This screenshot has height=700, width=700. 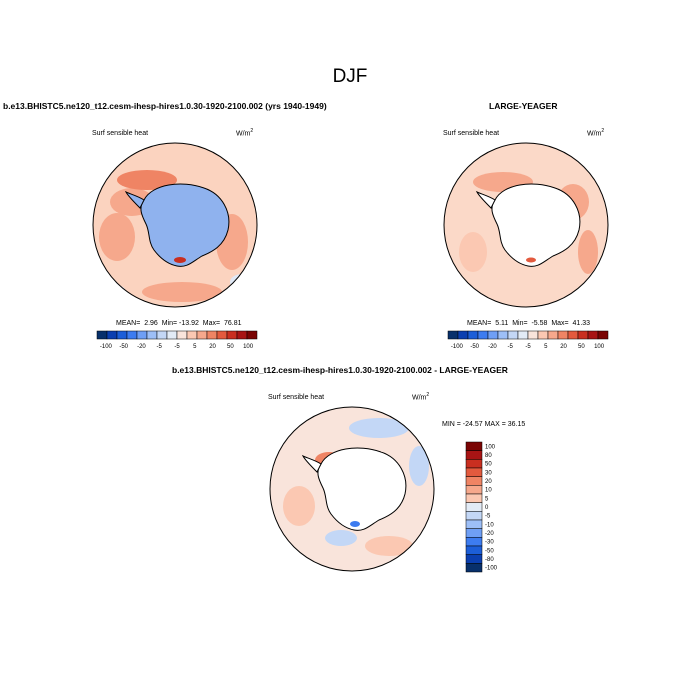 I want to click on panel3-polar-map, so click(x=352, y=489).